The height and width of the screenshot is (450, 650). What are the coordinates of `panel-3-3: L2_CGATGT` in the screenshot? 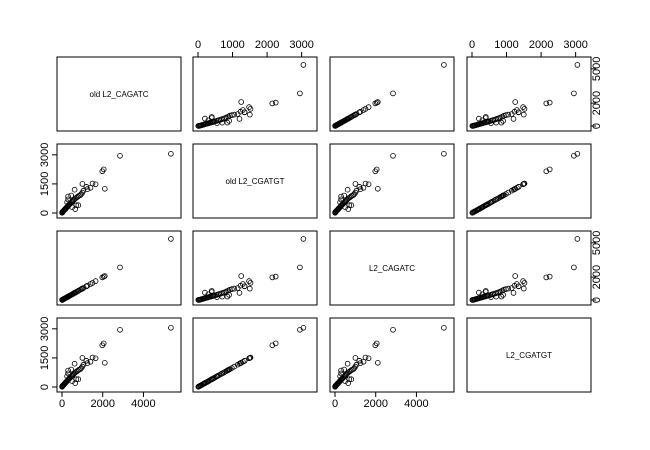 It's located at (529, 355).